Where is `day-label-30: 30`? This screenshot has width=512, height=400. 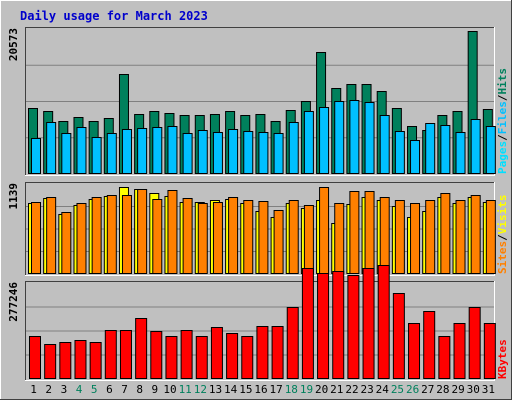
day-label-30: 30 is located at coordinates (473, 389).